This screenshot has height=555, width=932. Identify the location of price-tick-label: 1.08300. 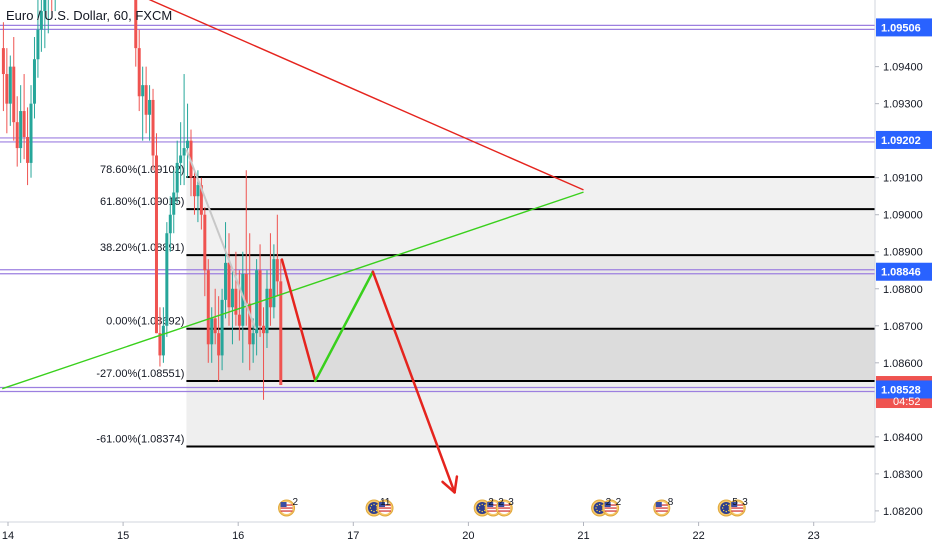
(903, 475).